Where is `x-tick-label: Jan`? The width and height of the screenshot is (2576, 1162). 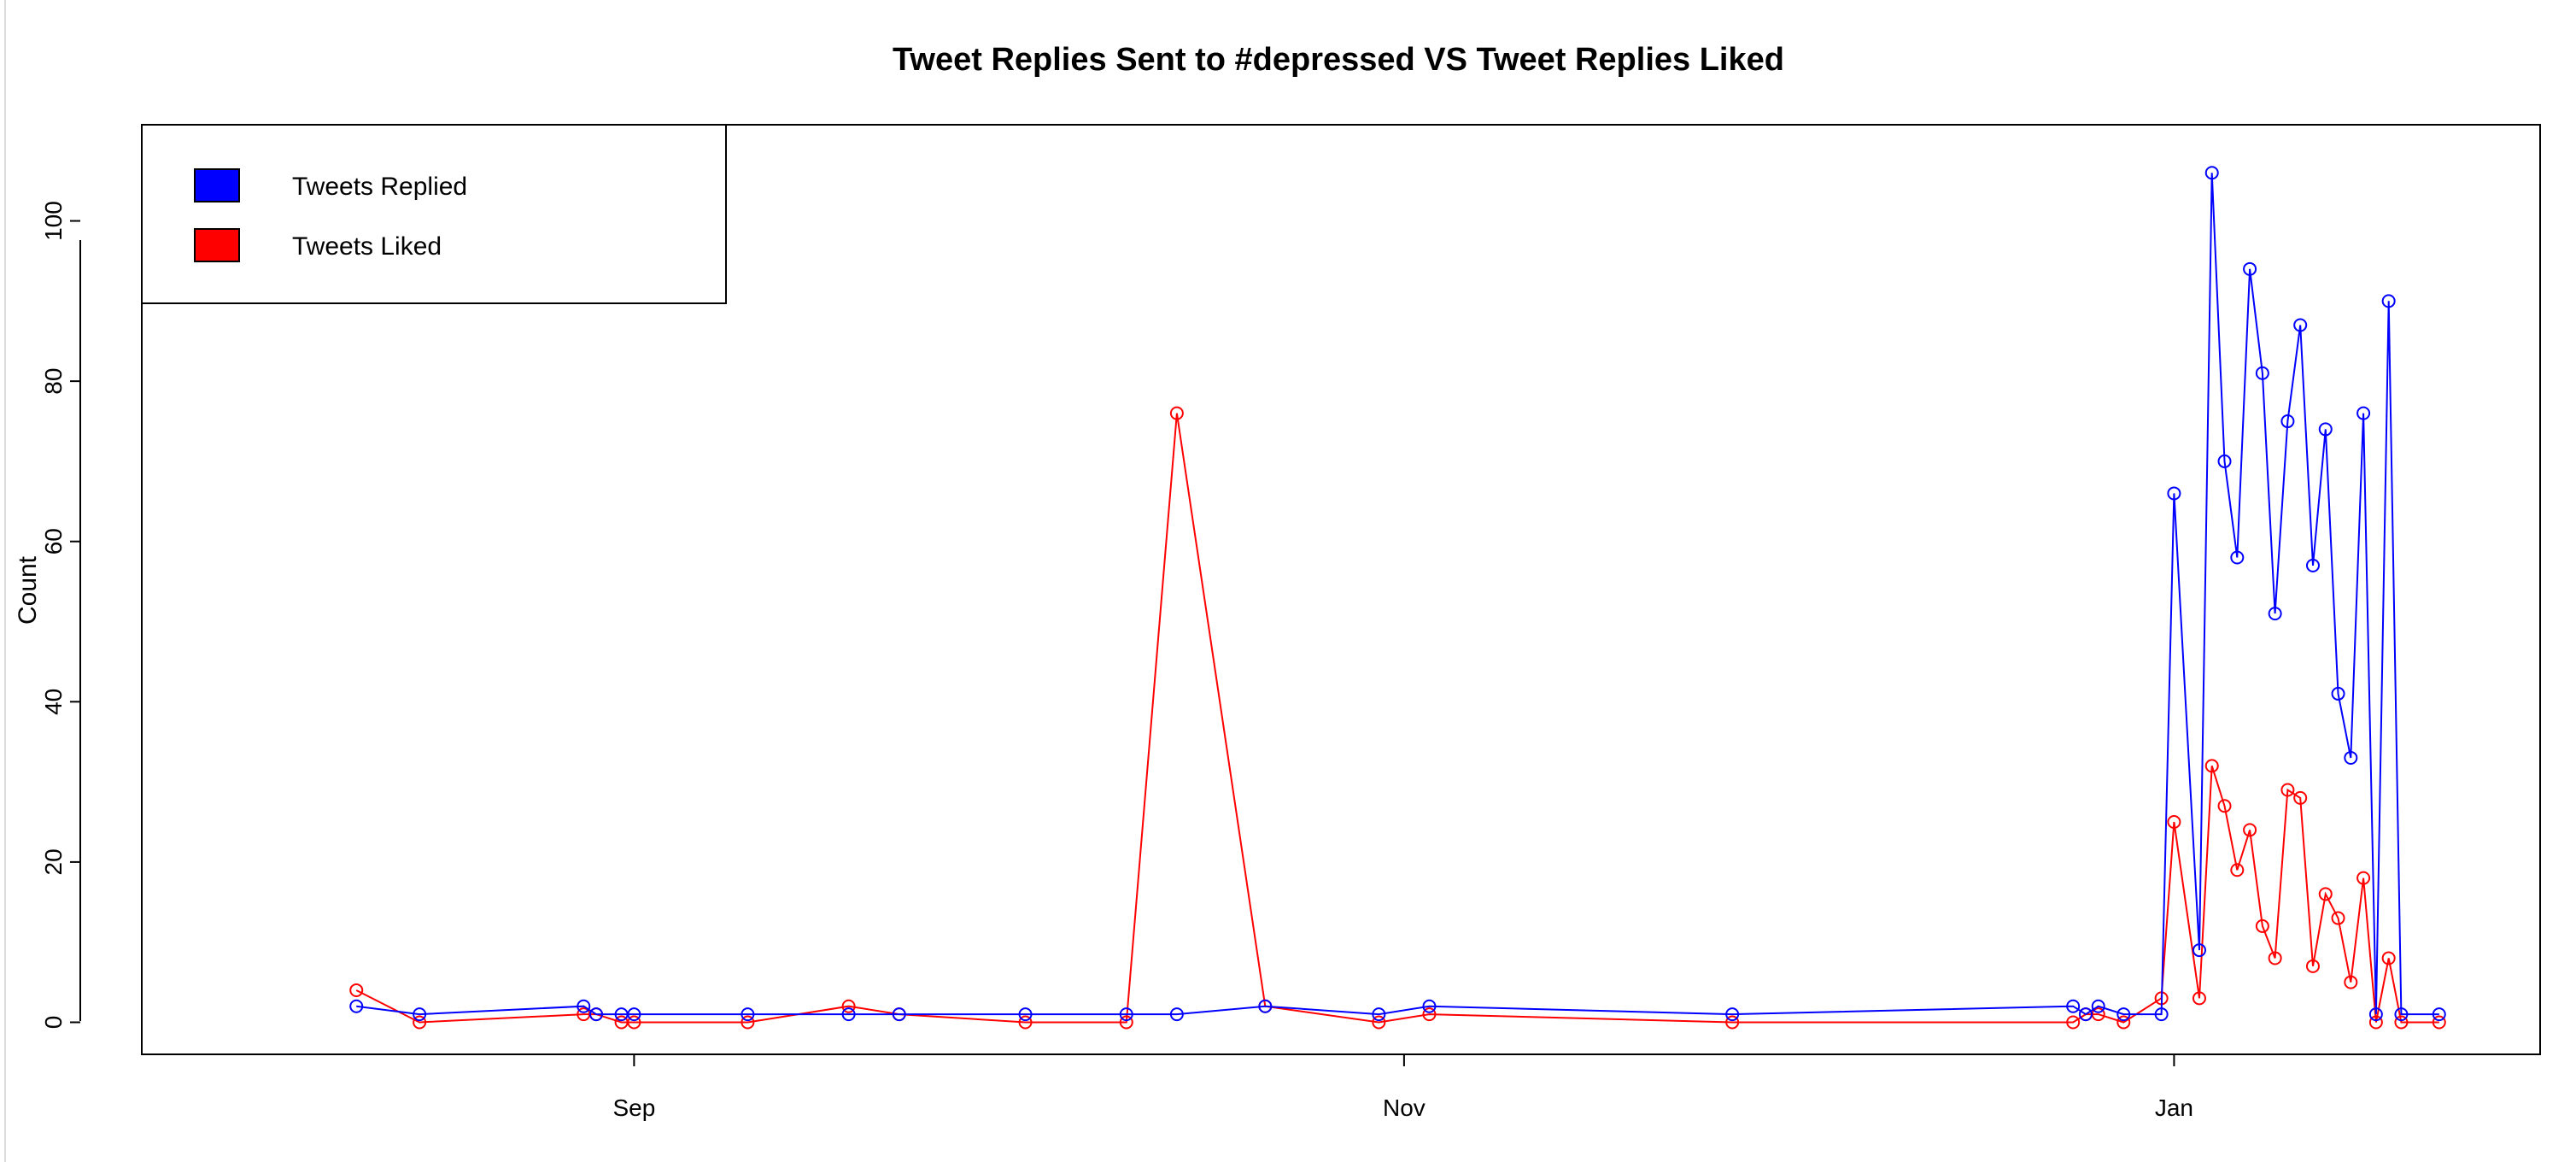 x-tick-label: Jan is located at coordinates (2174, 1108).